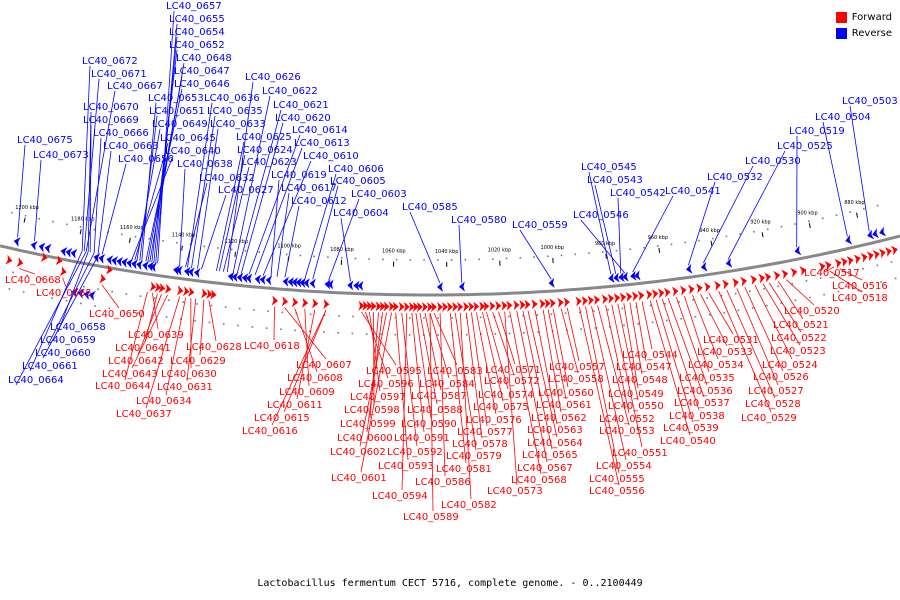 The width and height of the screenshot is (900, 600). I want to click on gene-label-lc40-0639: LC40_0639, so click(156, 335).